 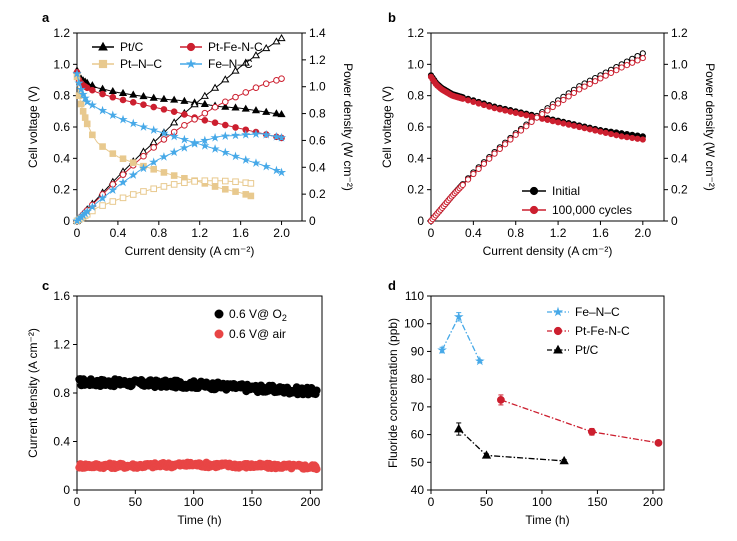 I want to click on y-tick-label: 1.6, so click(x=61, y=296).